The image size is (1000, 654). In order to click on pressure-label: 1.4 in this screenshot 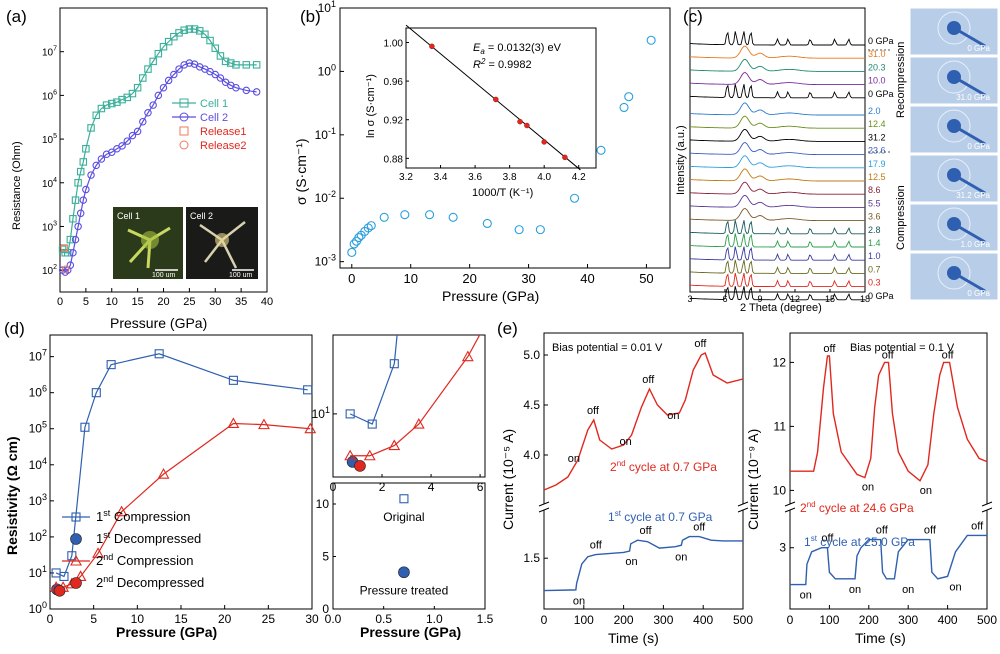, I will do `click(874, 243)`.